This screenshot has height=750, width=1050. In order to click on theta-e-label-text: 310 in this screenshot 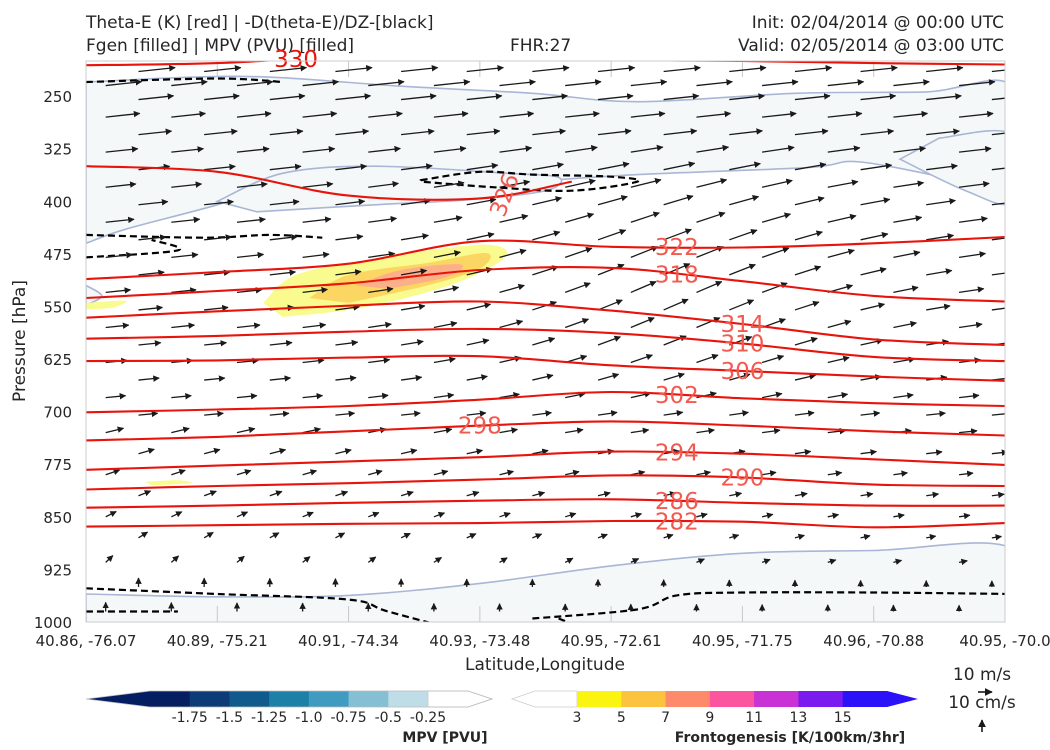, I will do `click(742, 345)`.